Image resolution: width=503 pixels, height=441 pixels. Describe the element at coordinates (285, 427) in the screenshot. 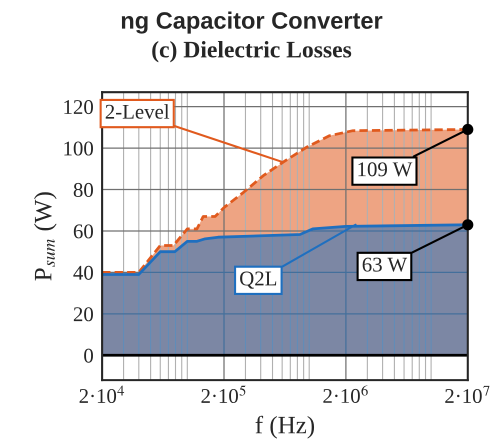

I see `x-axis-title: f (Hz)` at that location.